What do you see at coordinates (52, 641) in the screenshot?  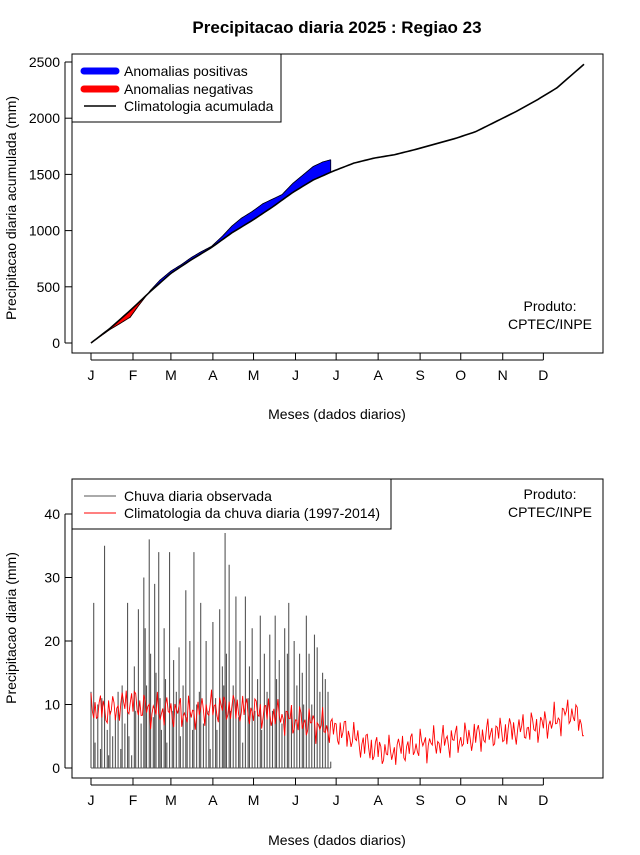 I see `y-tick-label: 20` at bounding box center [52, 641].